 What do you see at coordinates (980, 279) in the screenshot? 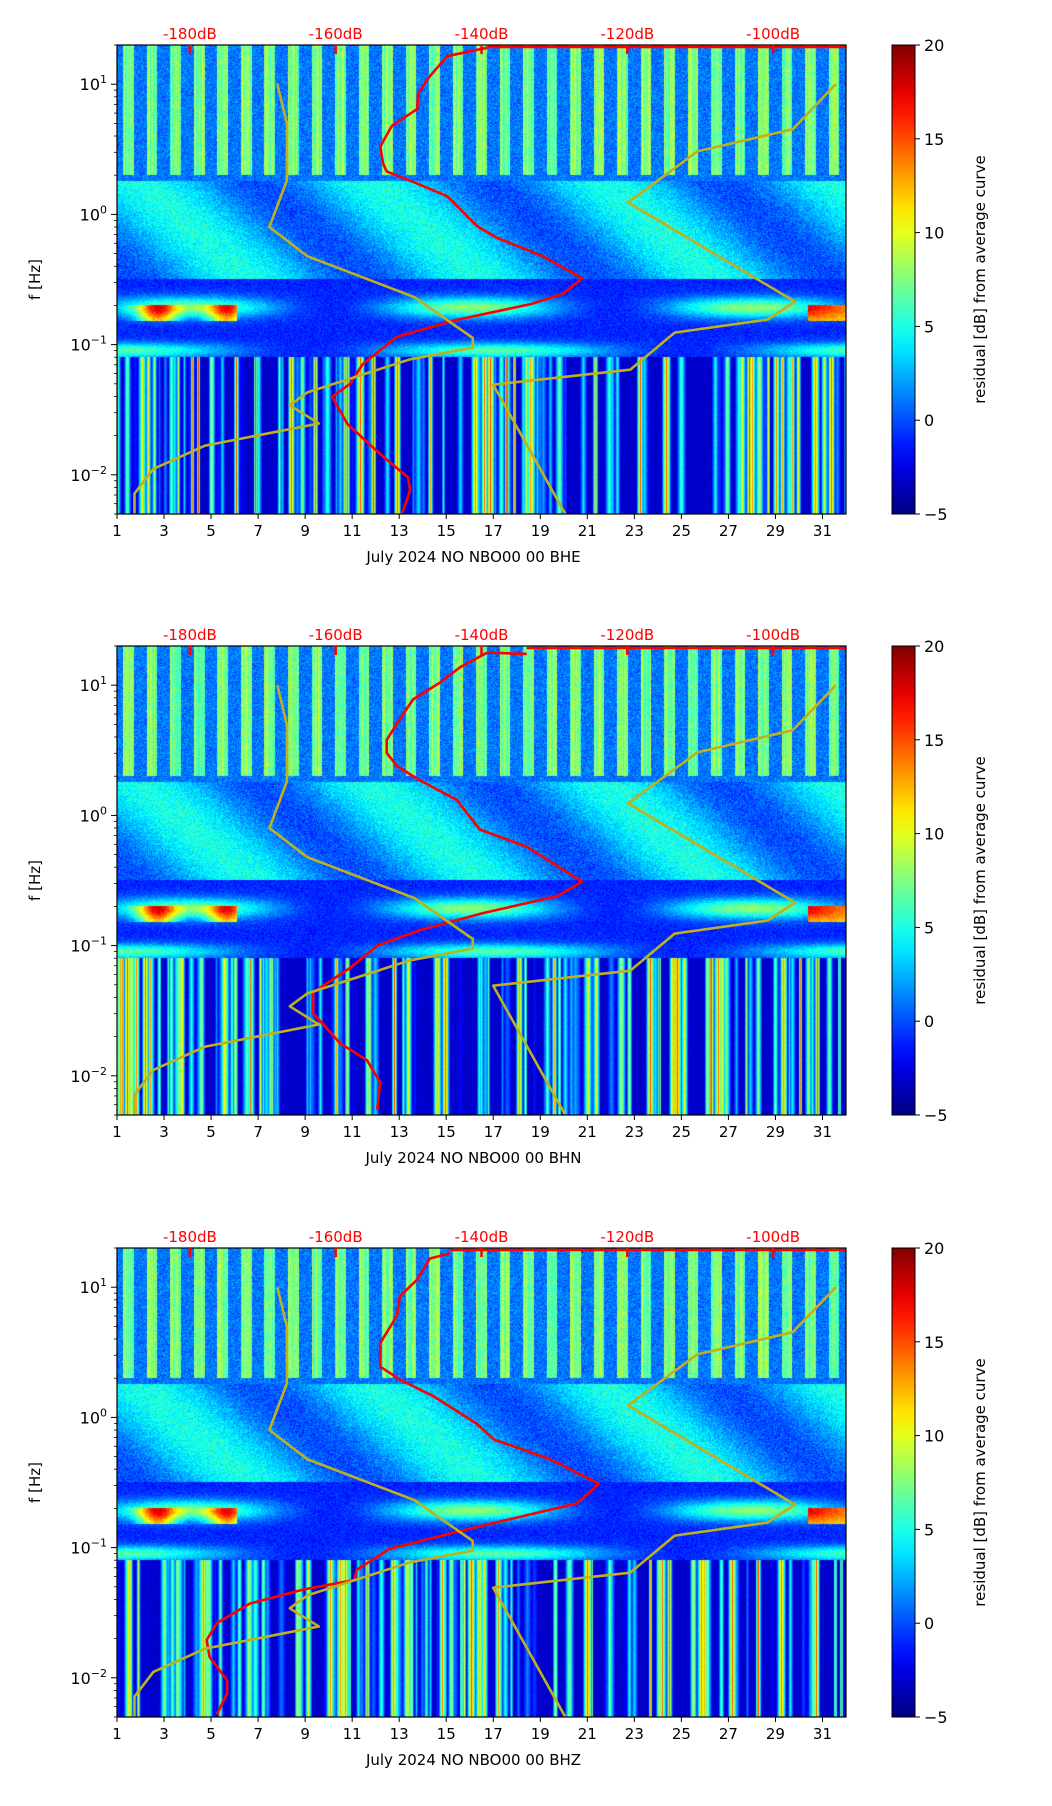
I see `colorbar-label: residual [dB] from average curve` at bounding box center [980, 279].